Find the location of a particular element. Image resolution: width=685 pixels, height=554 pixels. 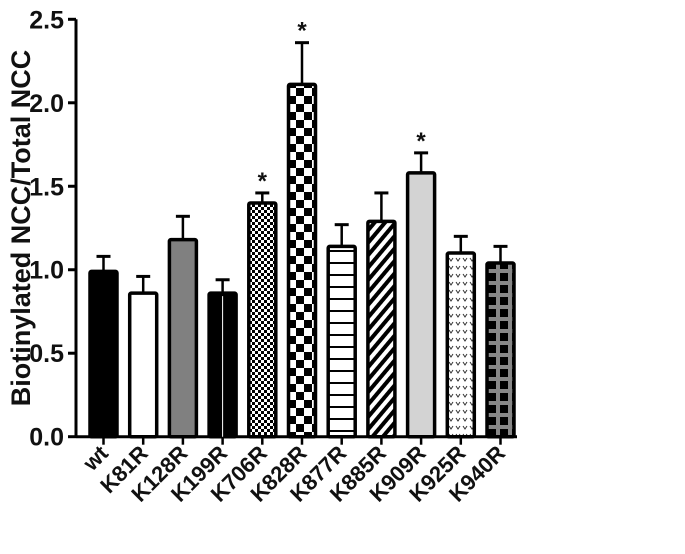

bar-wt is located at coordinates (103, 354).